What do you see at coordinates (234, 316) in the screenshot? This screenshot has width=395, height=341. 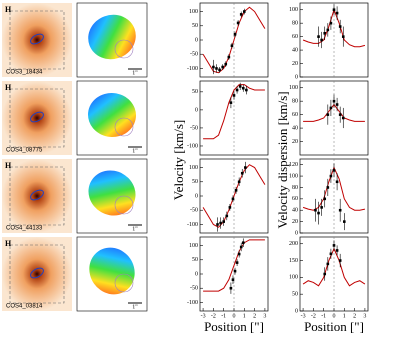 I see `x-tick-label: 0` at bounding box center [234, 316].